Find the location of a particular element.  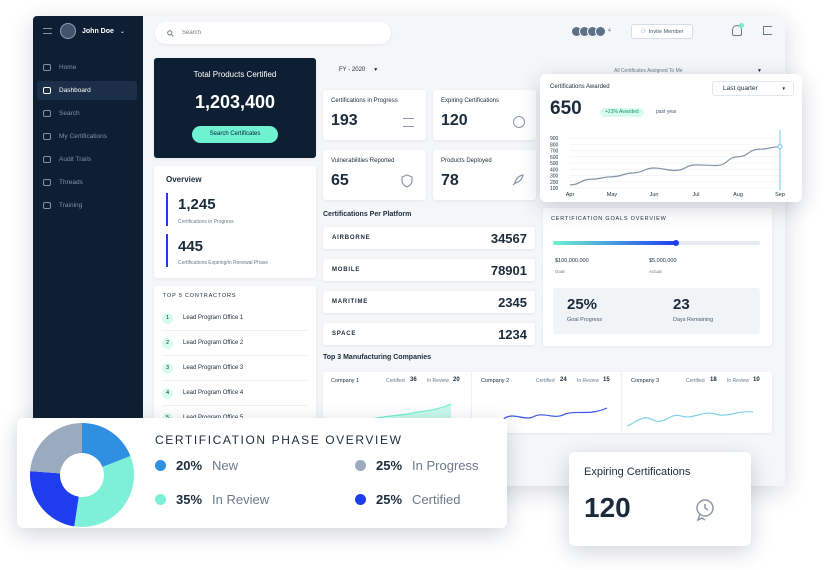

sidebar-item-my-certifications: My Certifications is located at coordinates (87, 136).